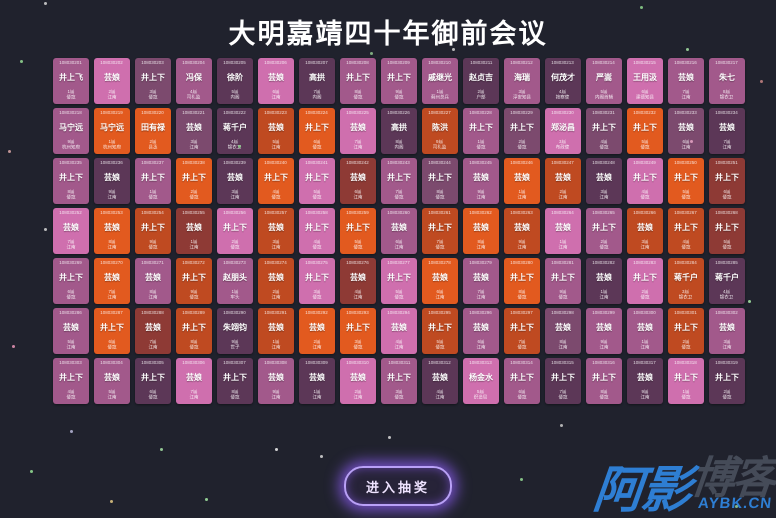 This screenshot has width=776, height=518. I want to click on participant-card: 108030303 井上下 4届 倭寇, so click(71, 381).